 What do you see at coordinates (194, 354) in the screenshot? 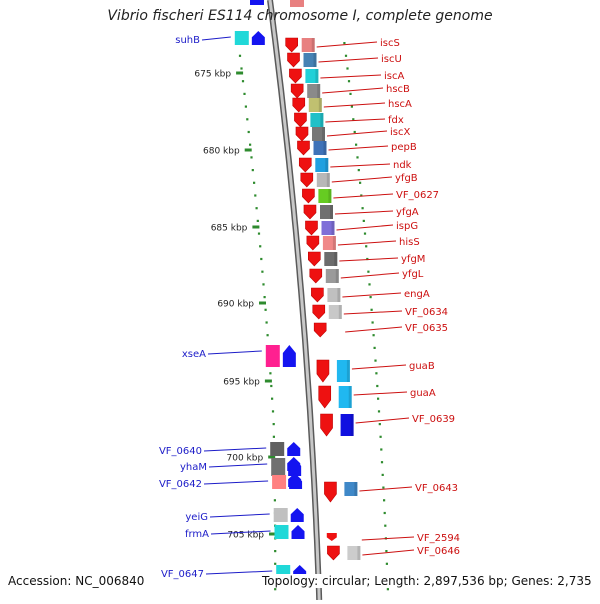
I see `gene-label: xseA` at bounding box center [194, 354].